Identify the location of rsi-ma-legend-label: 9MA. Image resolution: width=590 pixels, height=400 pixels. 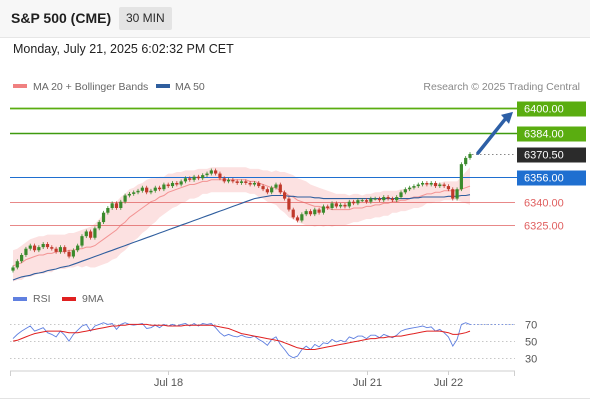
(93, 299).